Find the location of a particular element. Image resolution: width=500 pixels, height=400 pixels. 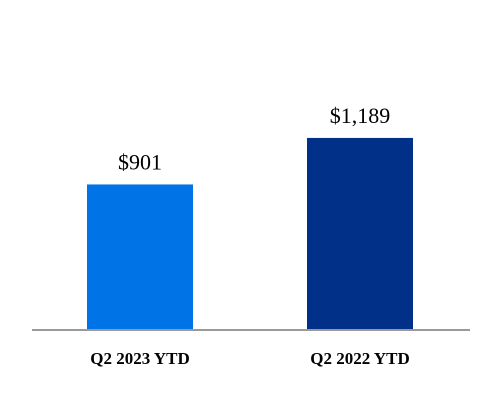

category-label-1: Q2 2023 YTD is located at coordinates (140, 358).